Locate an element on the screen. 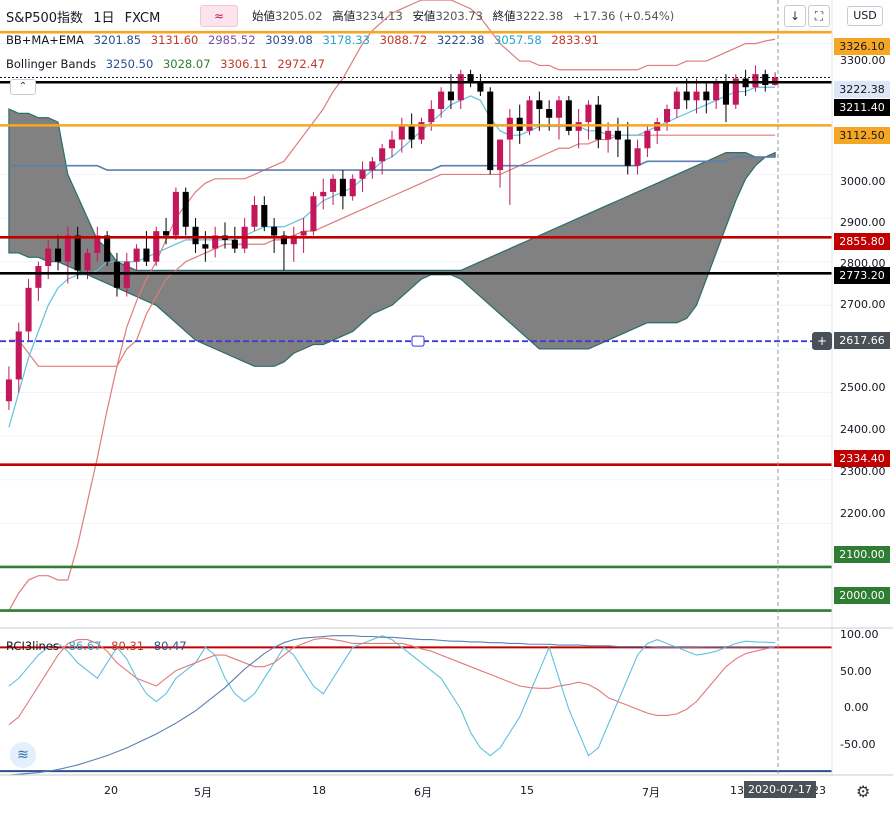 This screenshot has height=814, width=893. high-value: 3234.13 is located at coordinates (379, 16).